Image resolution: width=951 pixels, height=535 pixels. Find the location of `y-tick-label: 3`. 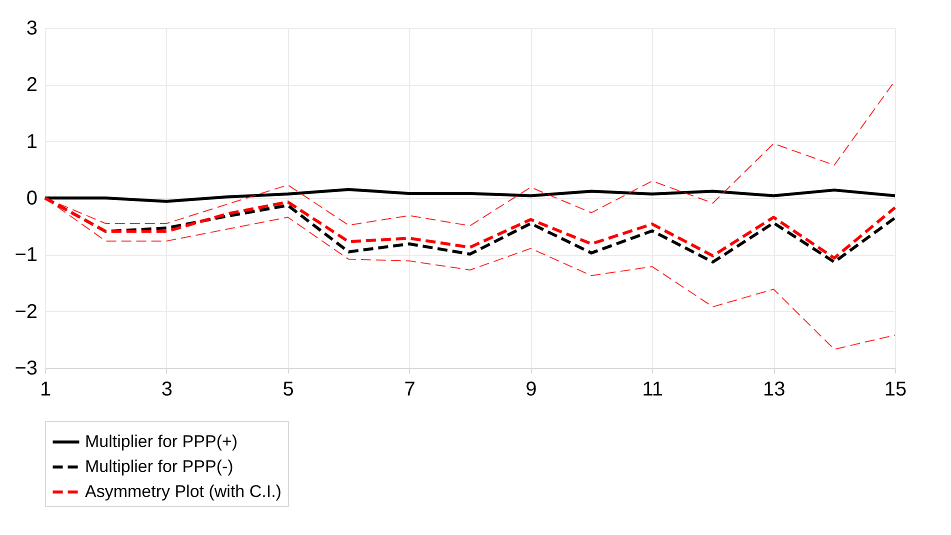

y-tick-label: 3 is located at coordinates (32, 29).